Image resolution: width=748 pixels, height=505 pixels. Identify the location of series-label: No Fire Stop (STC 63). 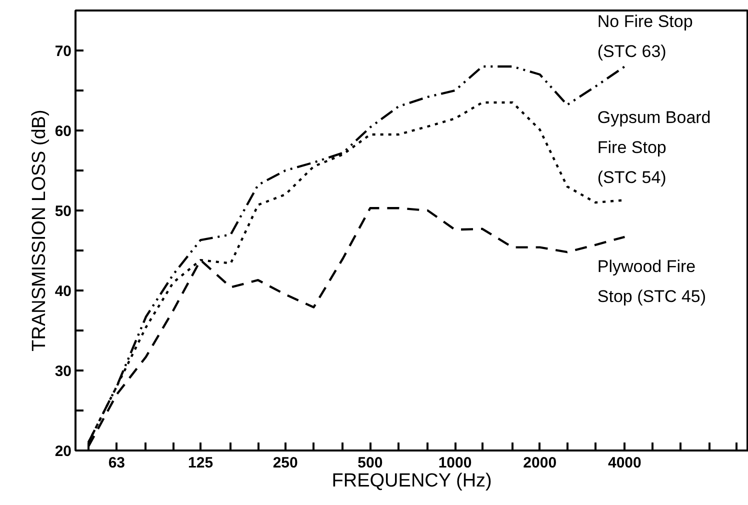
(645, 37).